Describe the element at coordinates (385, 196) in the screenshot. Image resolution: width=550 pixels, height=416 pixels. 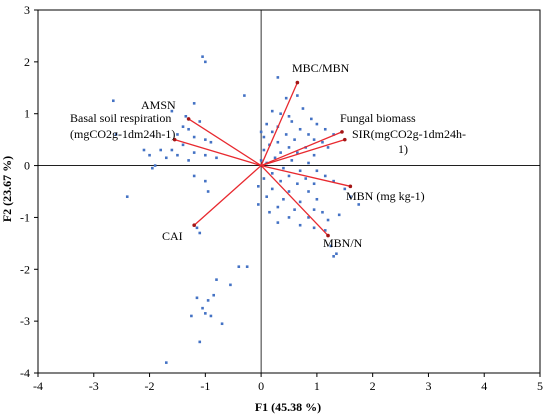
I see `vector-label-mbn: MBN (mg kg-1)` at that location.